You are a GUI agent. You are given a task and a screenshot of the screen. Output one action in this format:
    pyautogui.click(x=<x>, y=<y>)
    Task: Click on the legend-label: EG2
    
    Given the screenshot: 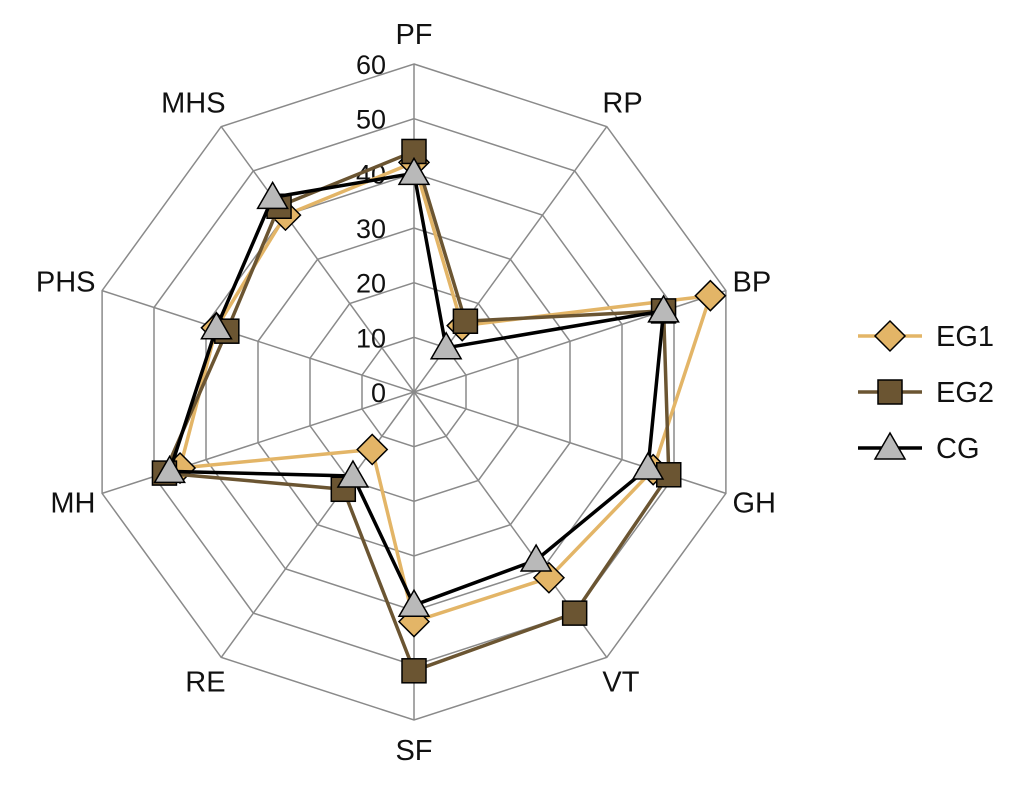 What is the action you would take?
    pyautogui.click(x=965, y=393)
    